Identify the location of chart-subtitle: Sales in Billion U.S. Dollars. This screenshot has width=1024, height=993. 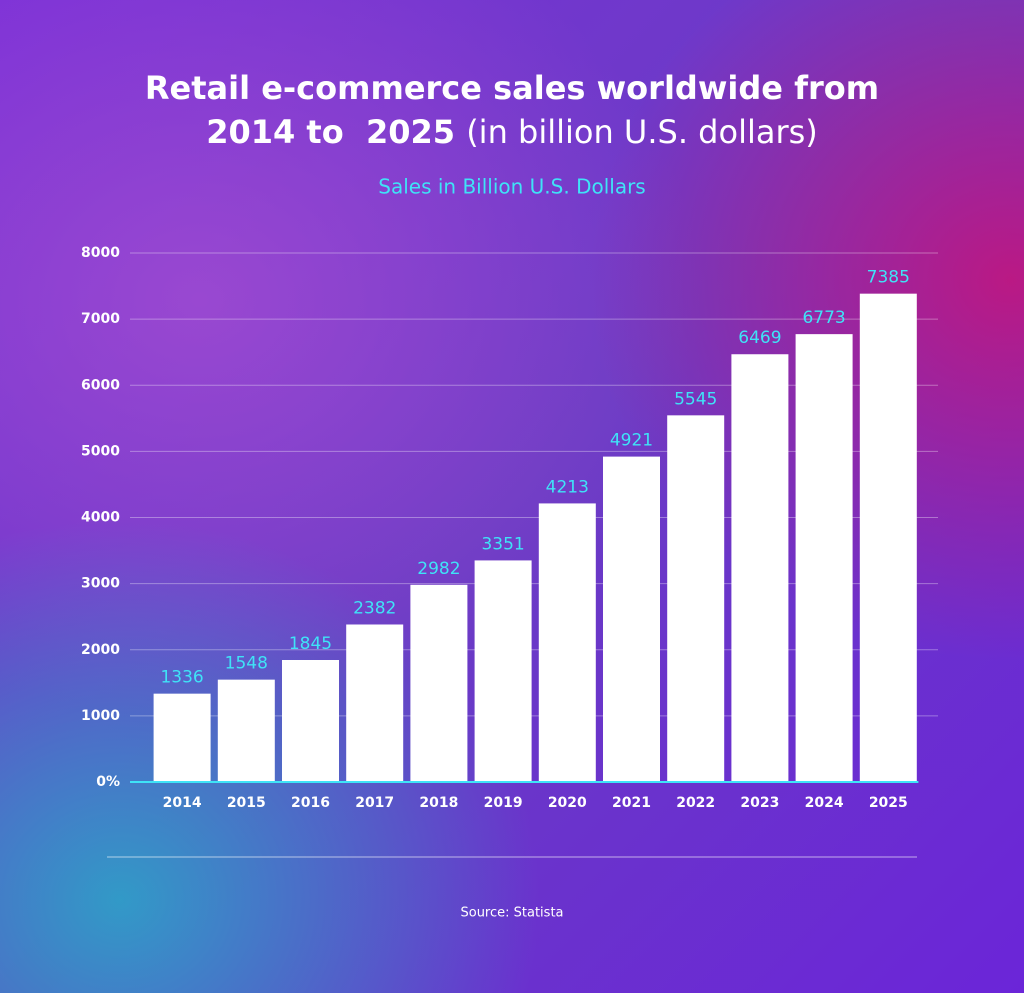
(511, 187).